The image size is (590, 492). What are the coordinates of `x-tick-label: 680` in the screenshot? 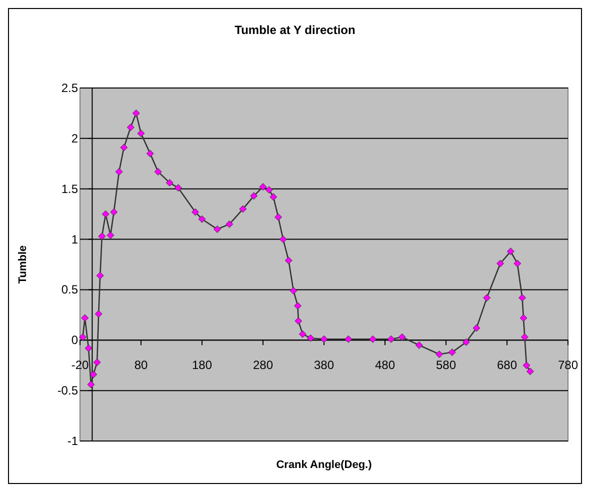 It's located at (507, 365).